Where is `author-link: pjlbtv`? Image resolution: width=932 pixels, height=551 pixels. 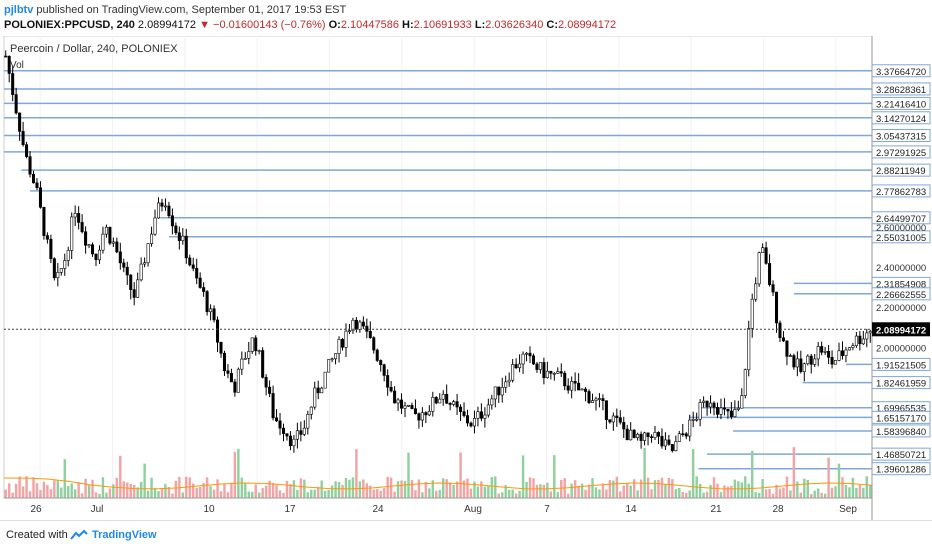 author-link: pjlbtv is located at coordinates (19, 10).